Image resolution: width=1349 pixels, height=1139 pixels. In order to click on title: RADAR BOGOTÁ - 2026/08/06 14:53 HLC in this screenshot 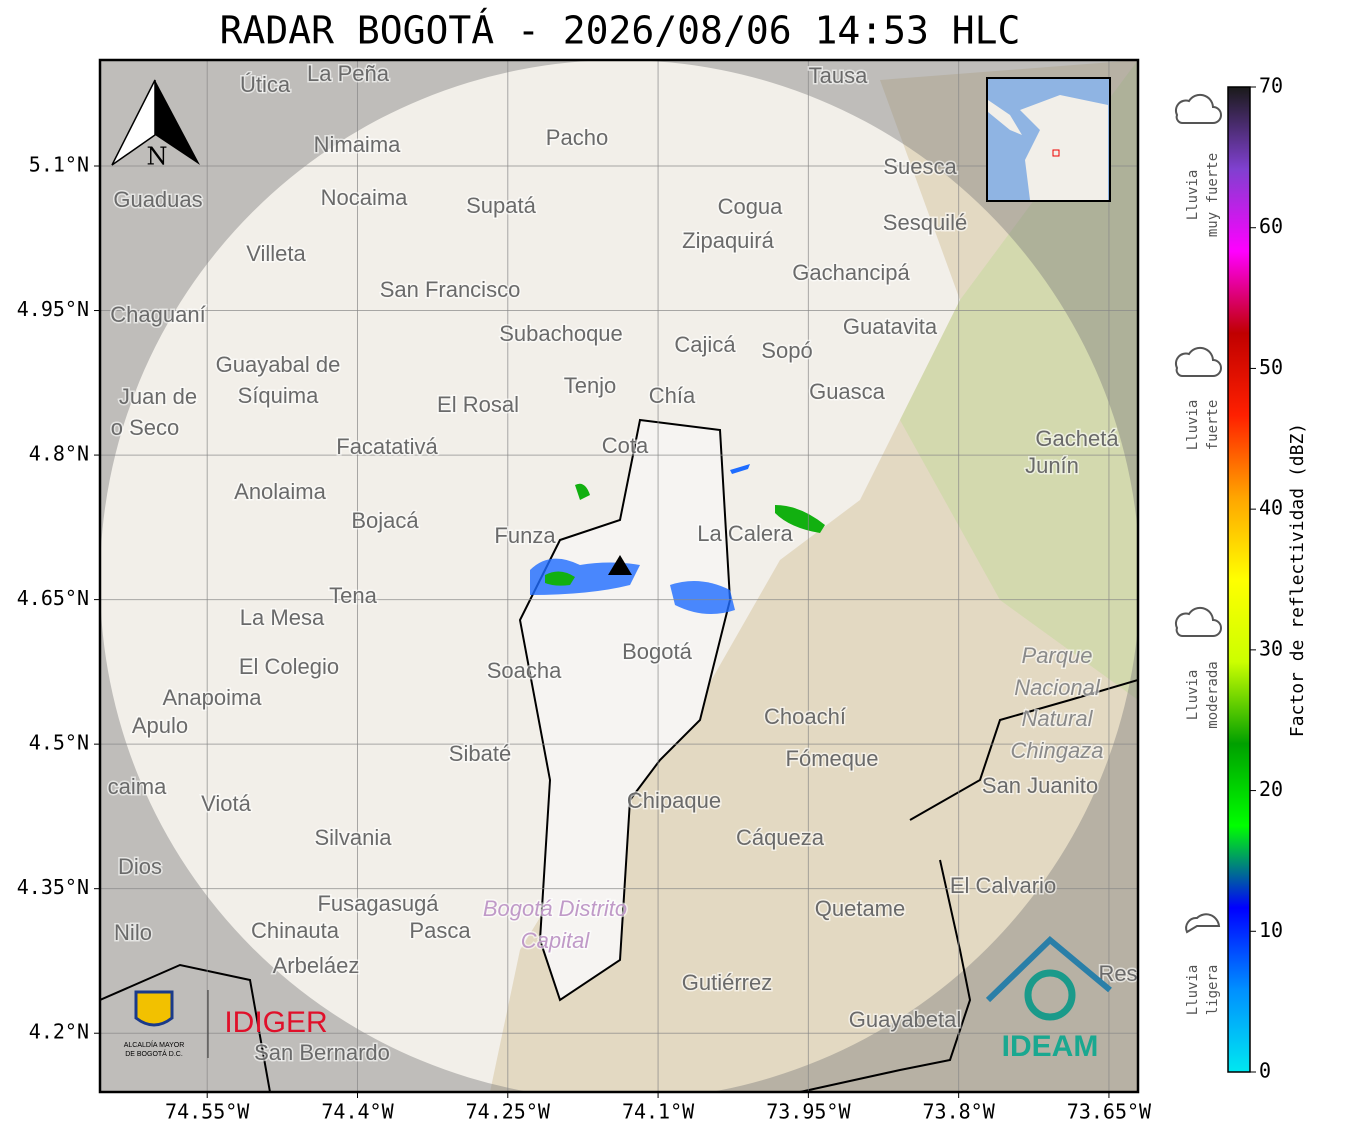, I will do `click(620, 31)`.